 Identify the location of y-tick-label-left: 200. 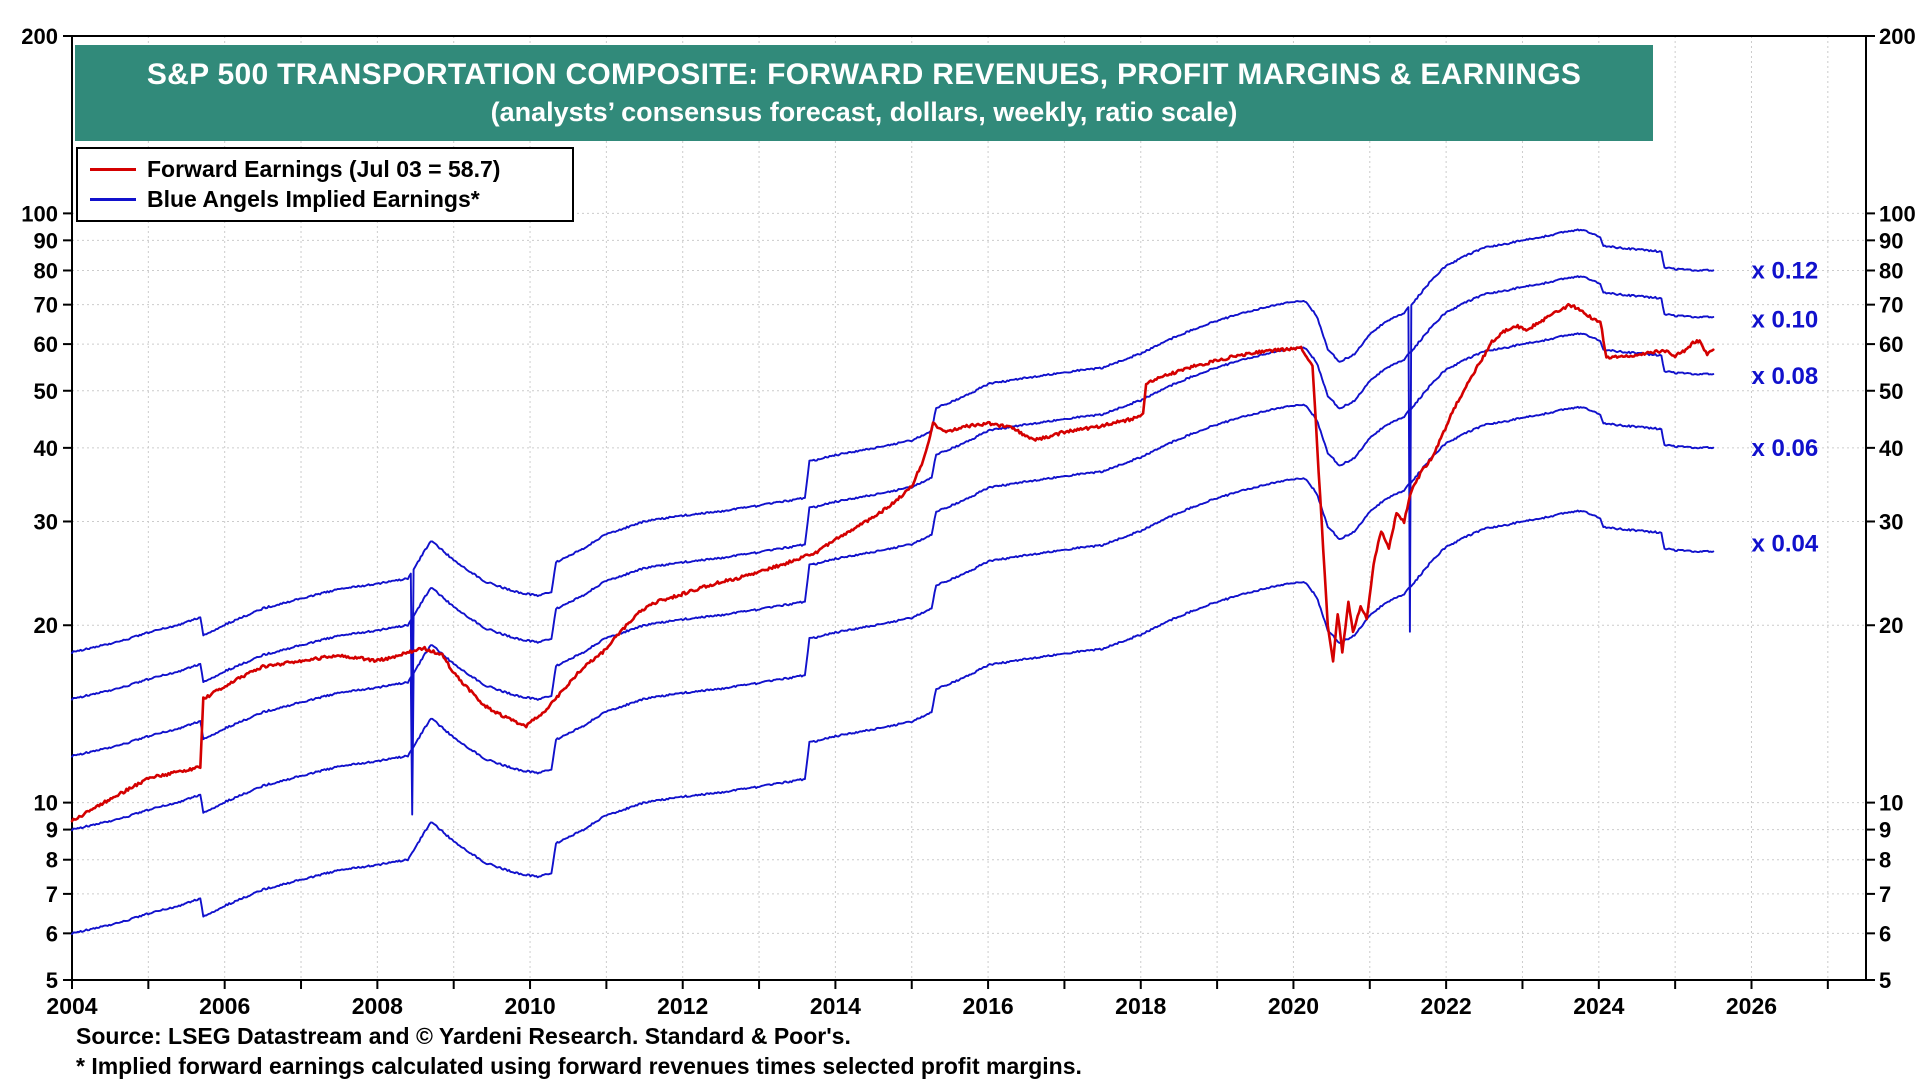
(39, 36).